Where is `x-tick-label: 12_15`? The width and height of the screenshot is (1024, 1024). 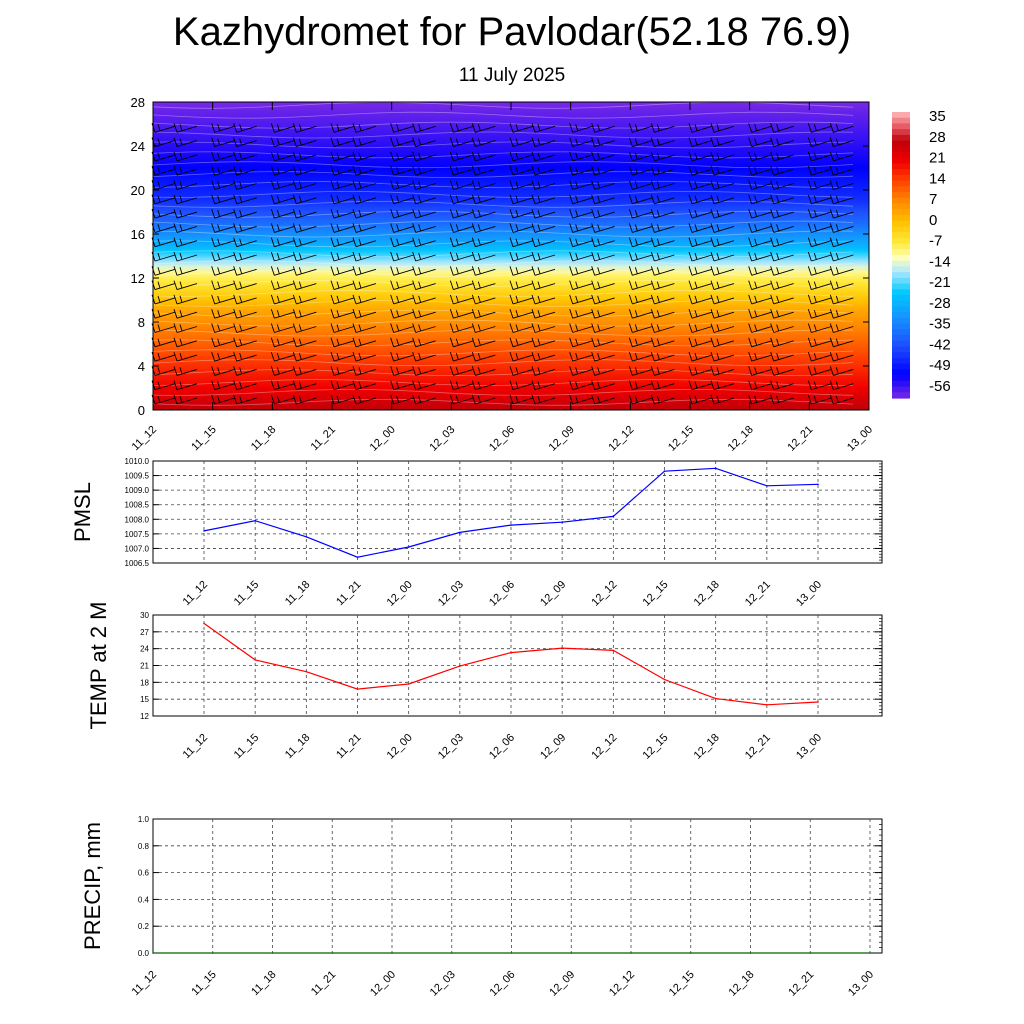 x-tick-label: 12_15 is located at coordinates (656, 594).